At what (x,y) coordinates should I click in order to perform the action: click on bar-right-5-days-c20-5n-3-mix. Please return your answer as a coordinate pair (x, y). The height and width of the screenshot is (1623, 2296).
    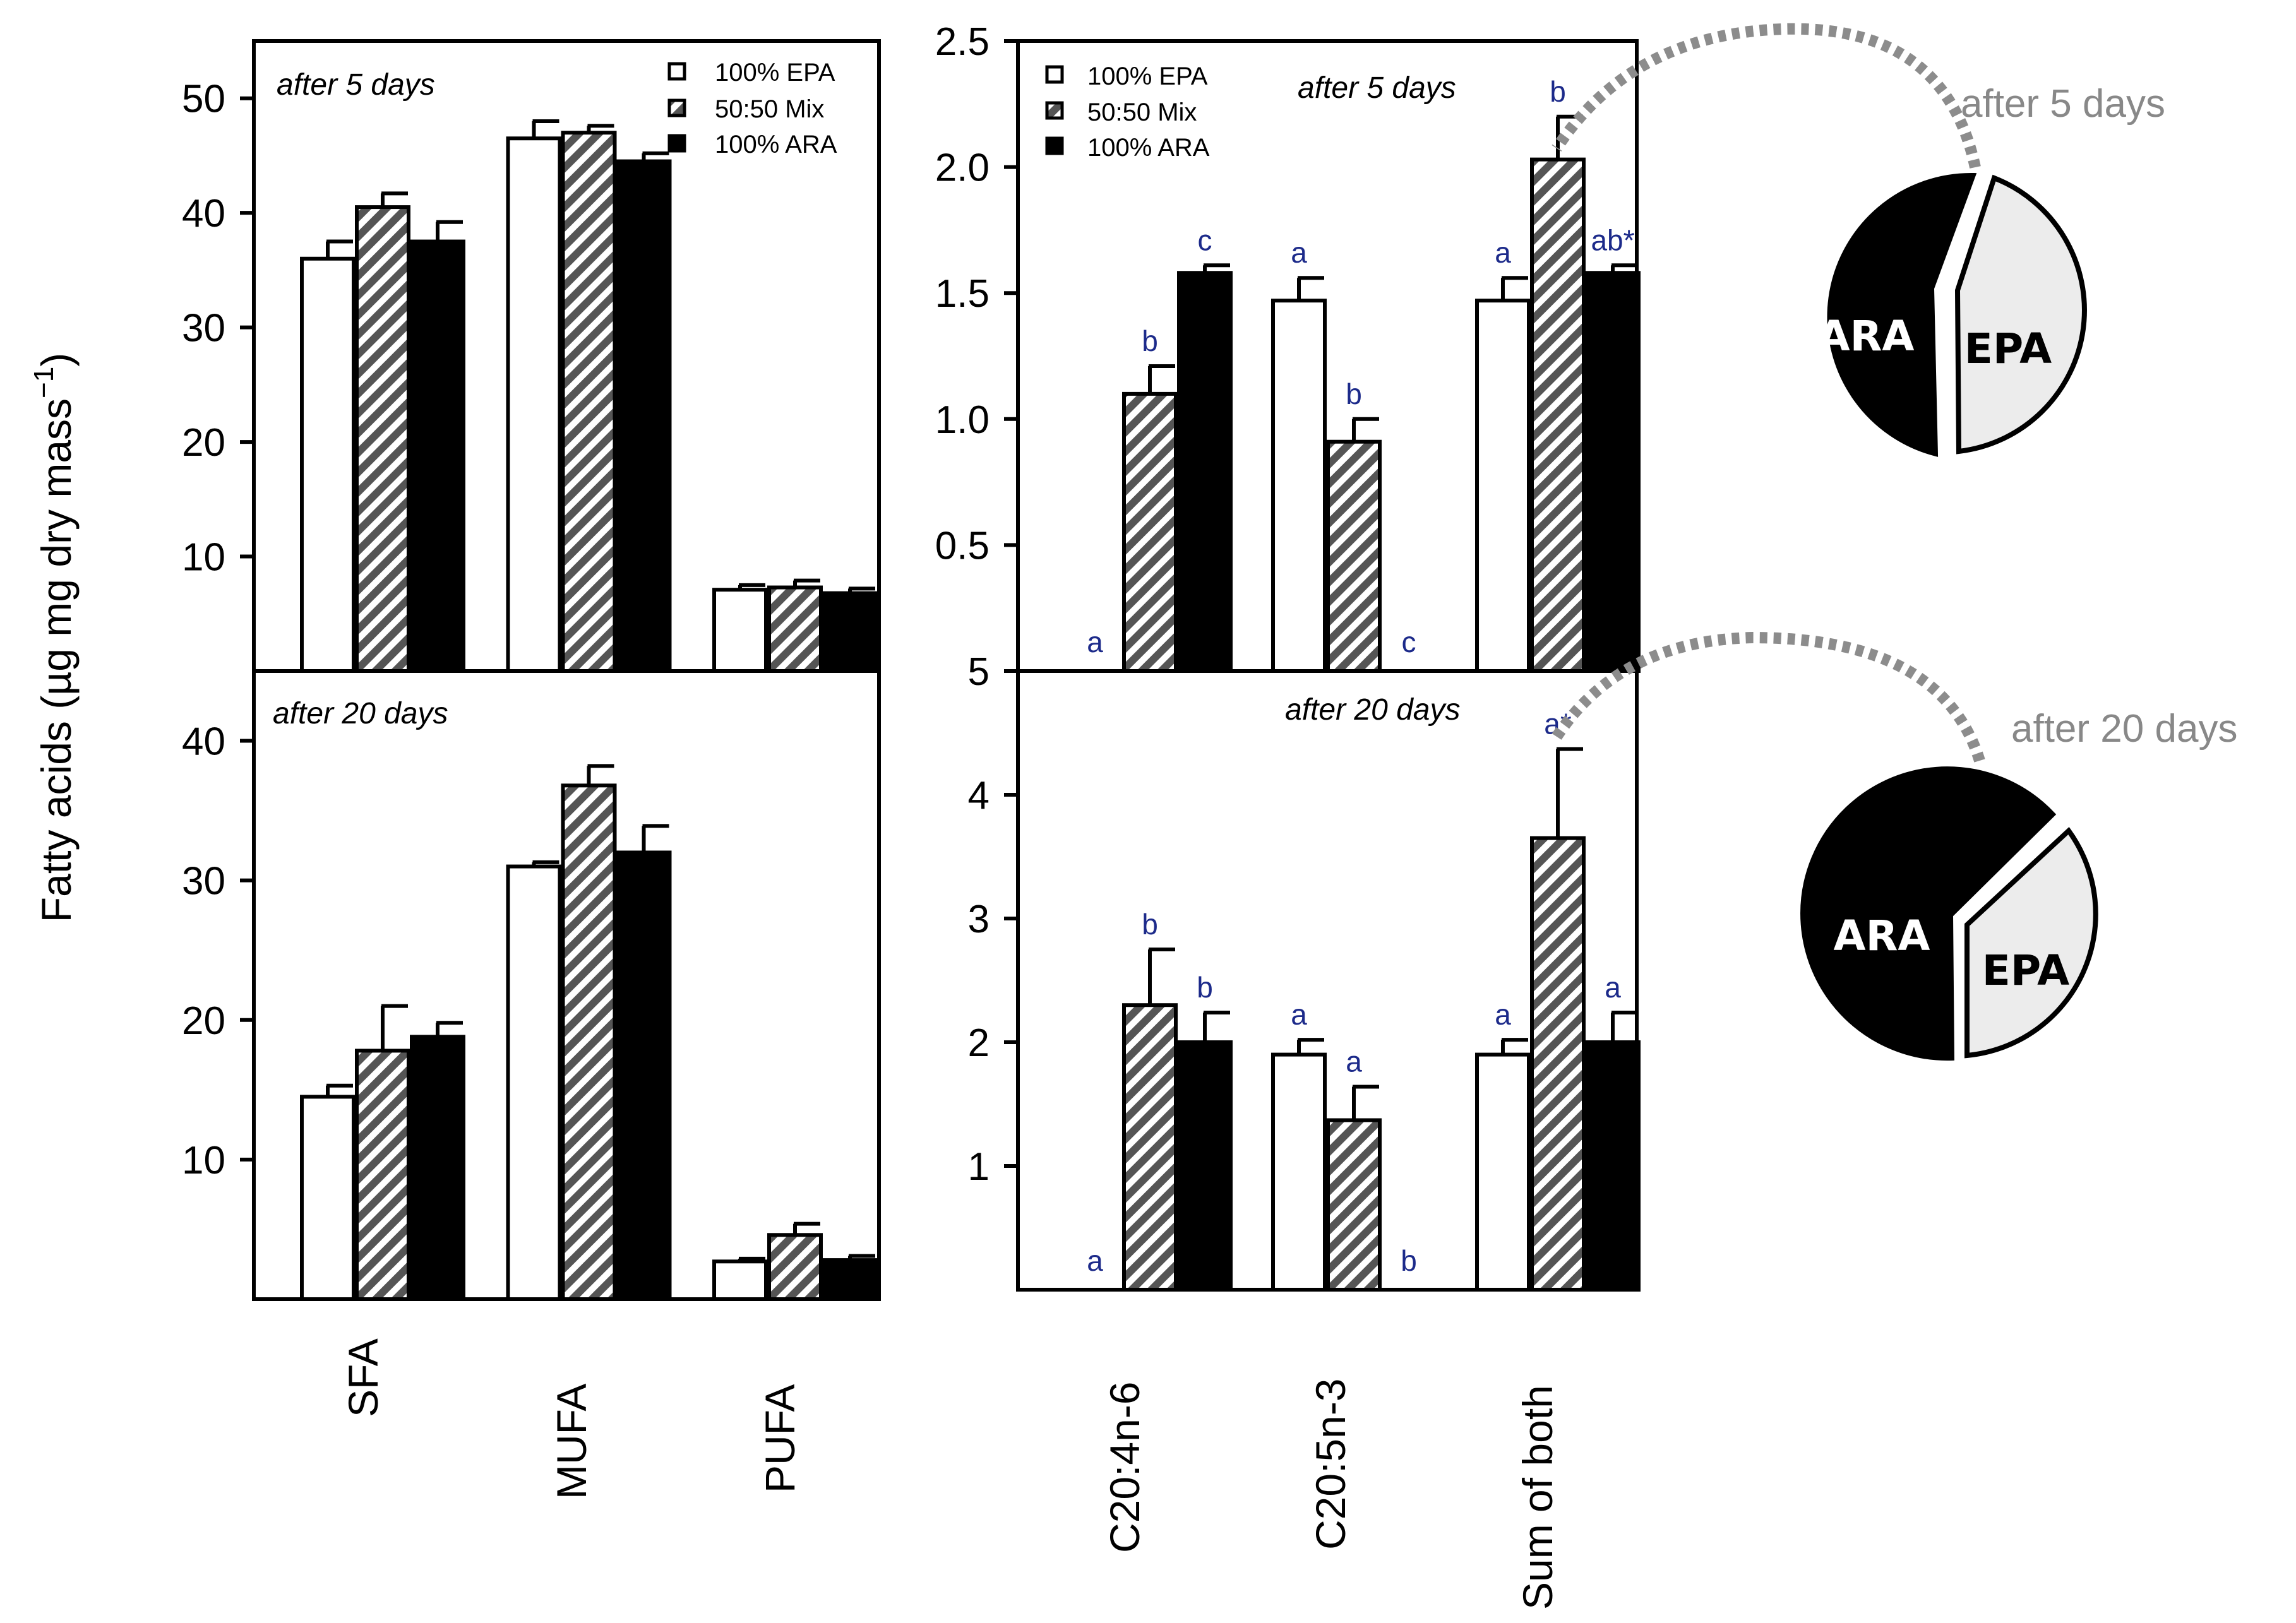
    Looking at the image, I should click on (1354, 556).